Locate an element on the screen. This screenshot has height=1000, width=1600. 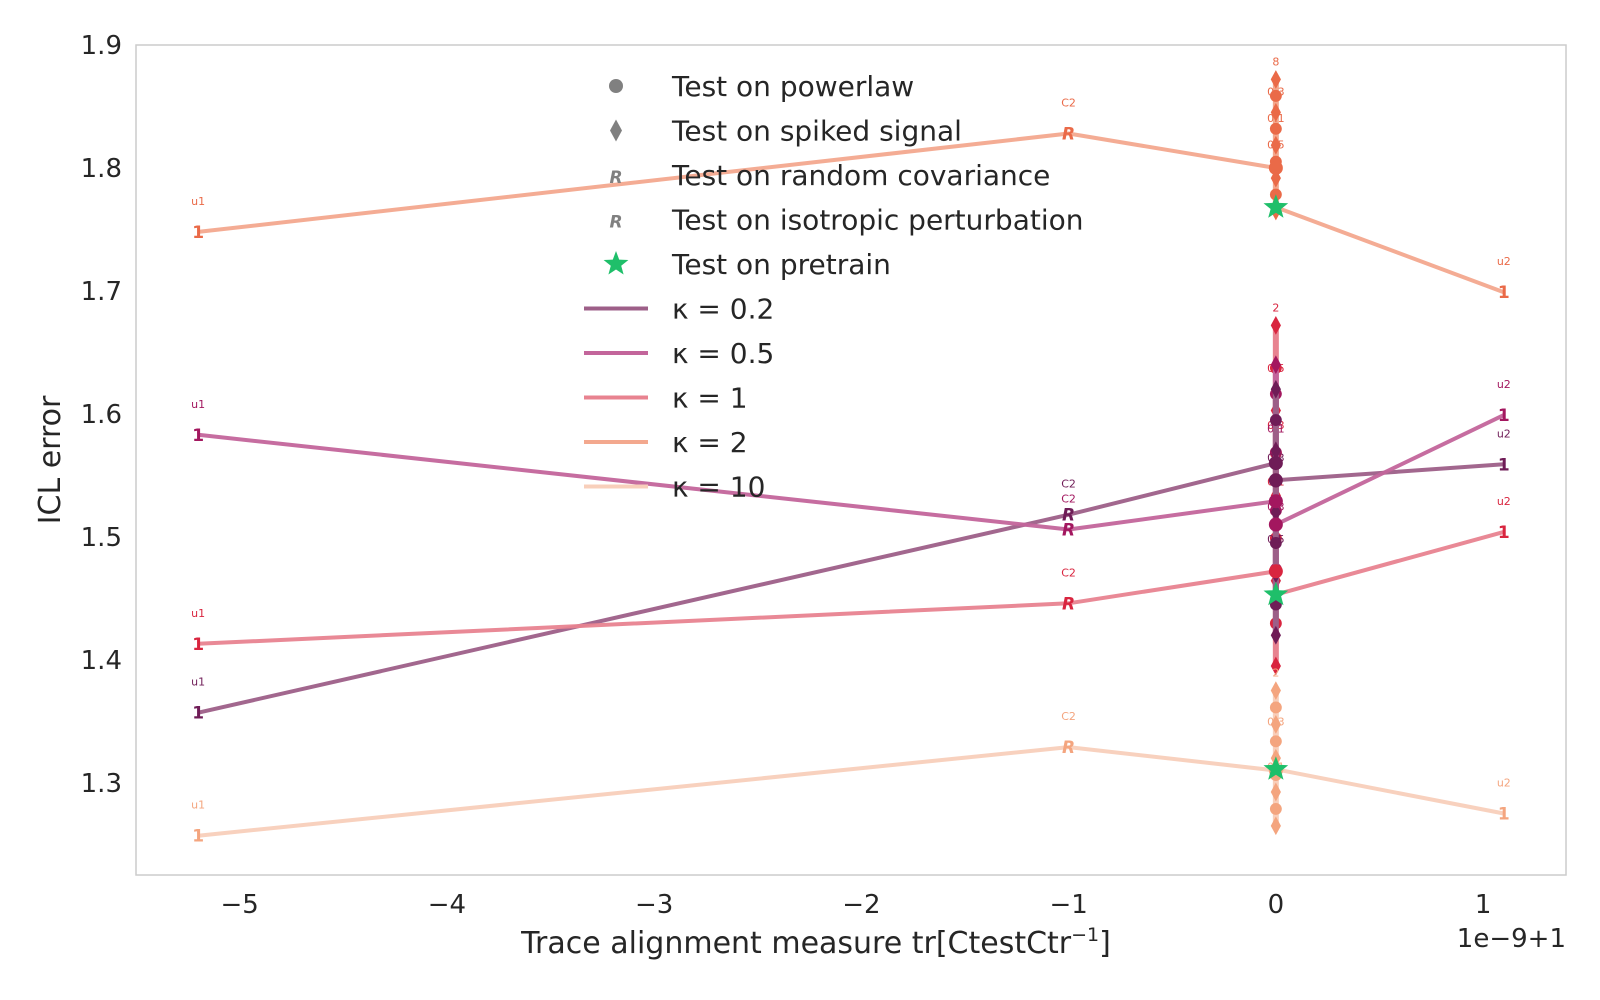
y-tick-label: 1.7 is located at coordinates (101, 292).